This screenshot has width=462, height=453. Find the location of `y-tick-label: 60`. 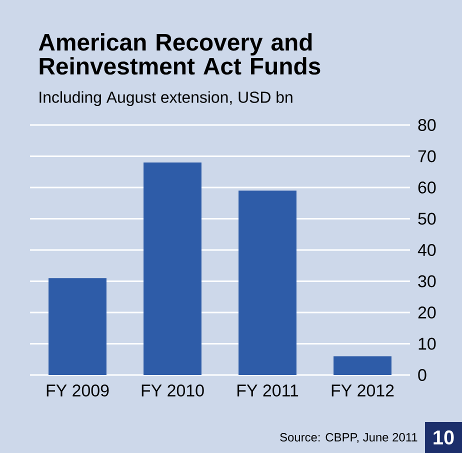

y-tick-label: 60 is located at coordinates (427, 187).